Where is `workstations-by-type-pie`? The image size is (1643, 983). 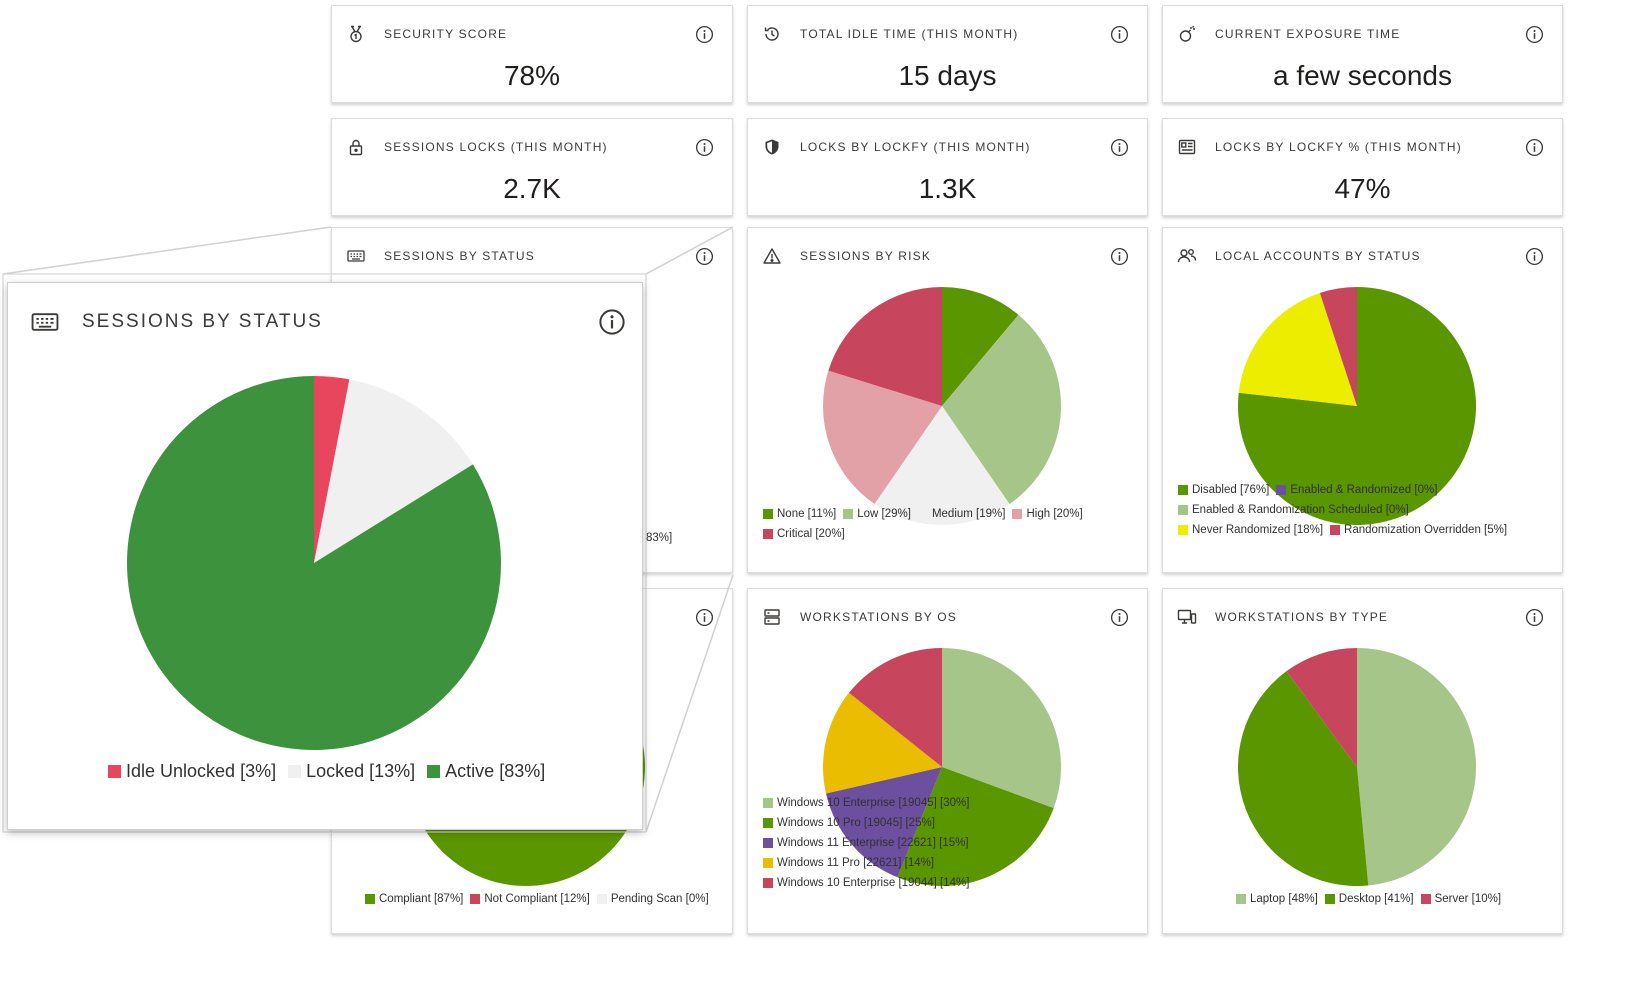
workstations-by-type-pie is located at coordinates (1357, 767).